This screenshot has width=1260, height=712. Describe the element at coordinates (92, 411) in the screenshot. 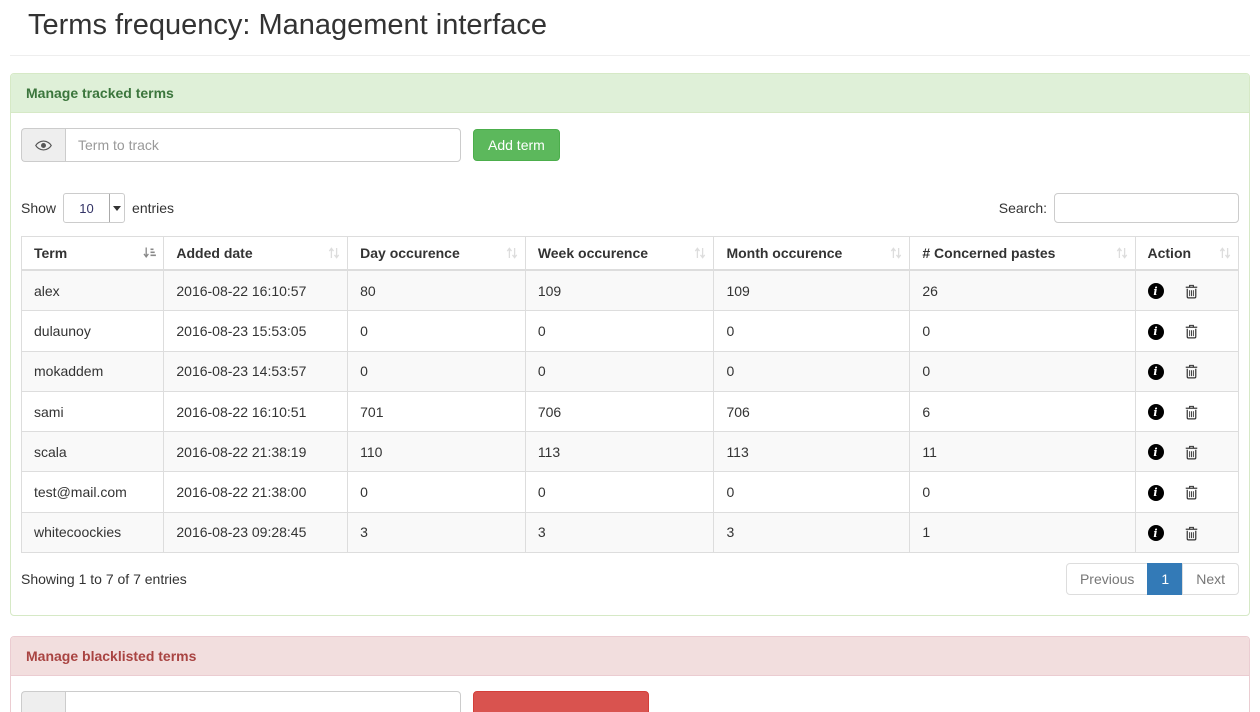

I see `term-cell: sami` at that location.